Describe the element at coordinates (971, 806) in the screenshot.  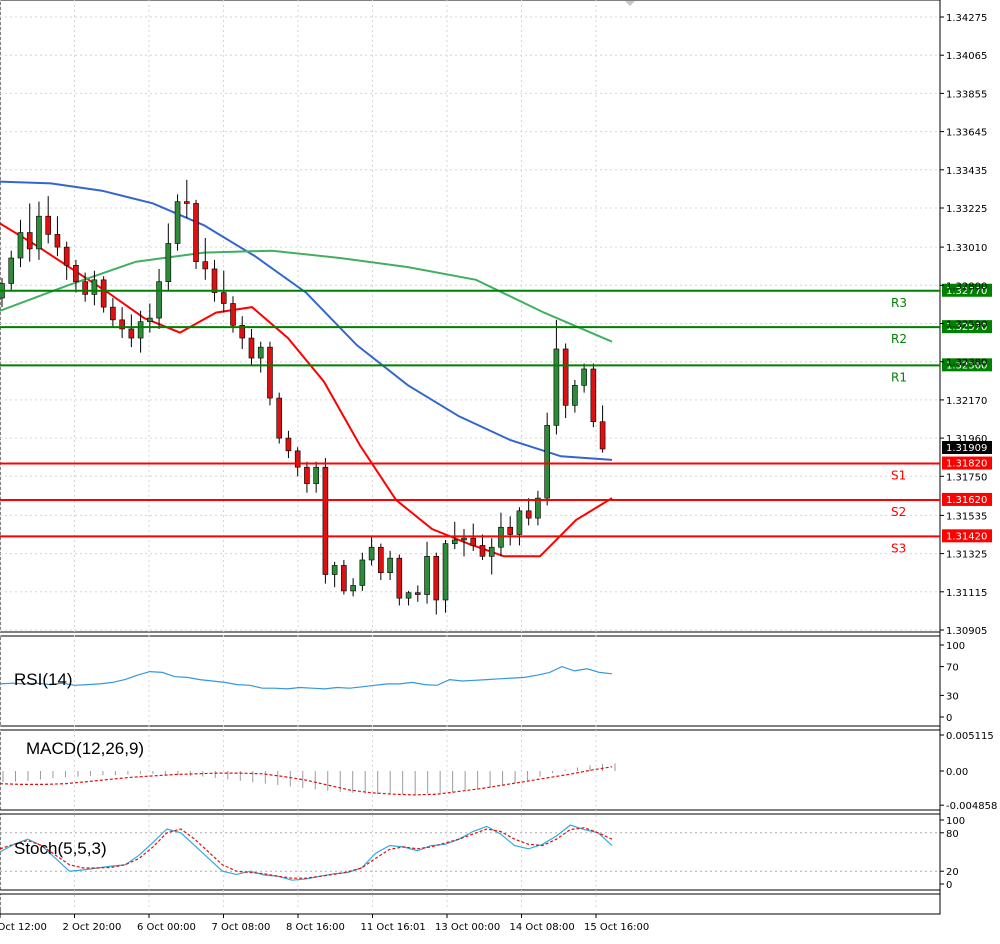
I see `macd-tick-label: -0.004858` at that location.